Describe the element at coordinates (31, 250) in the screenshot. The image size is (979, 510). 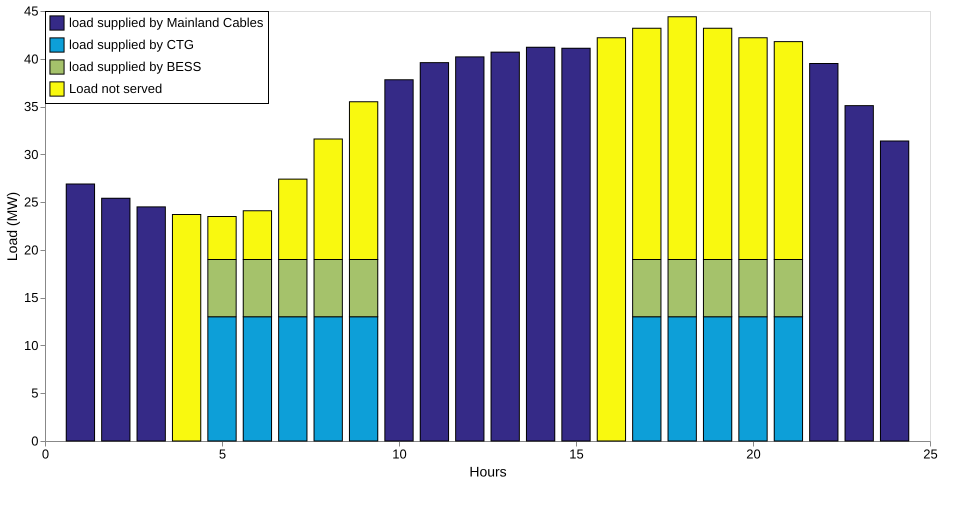
I see `y-tick-label: 20` at that location.